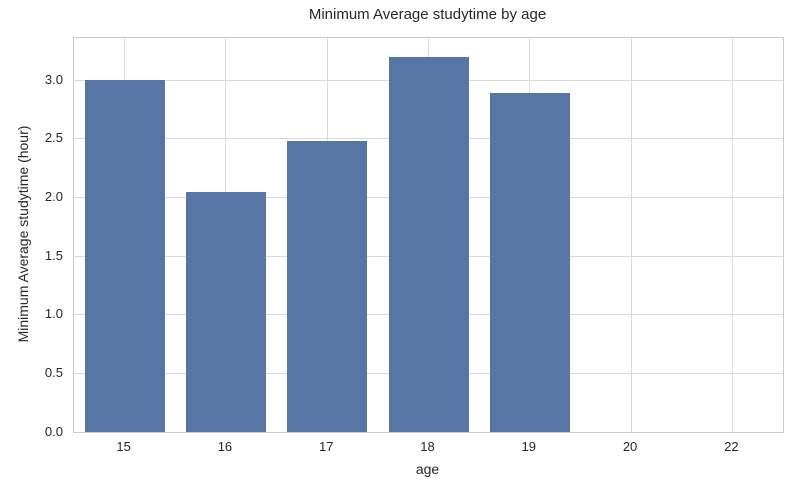 This screenshot has height=500, width=800. Describe the element at coordinates (53, 314) in the screenshot. I see `y-tick-label: 1.0` at that location.